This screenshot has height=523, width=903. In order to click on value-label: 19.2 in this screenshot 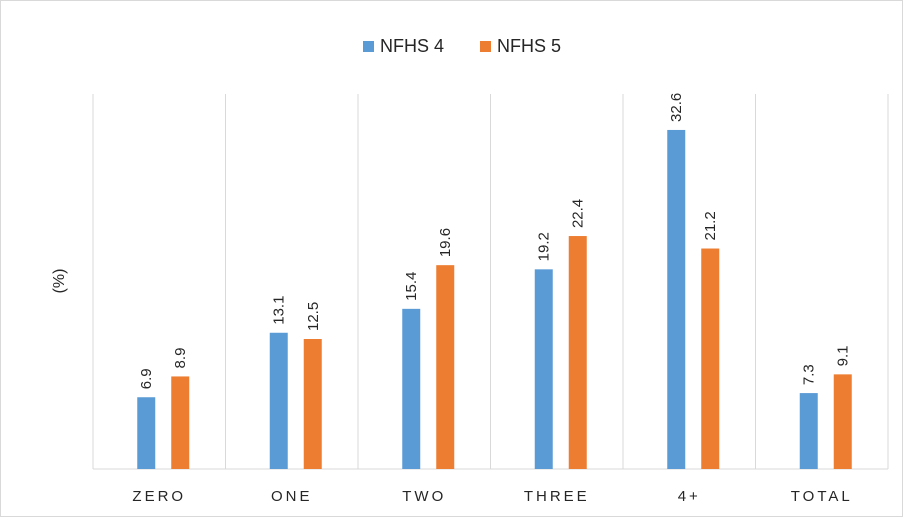, I will do `click(544, 246)`.